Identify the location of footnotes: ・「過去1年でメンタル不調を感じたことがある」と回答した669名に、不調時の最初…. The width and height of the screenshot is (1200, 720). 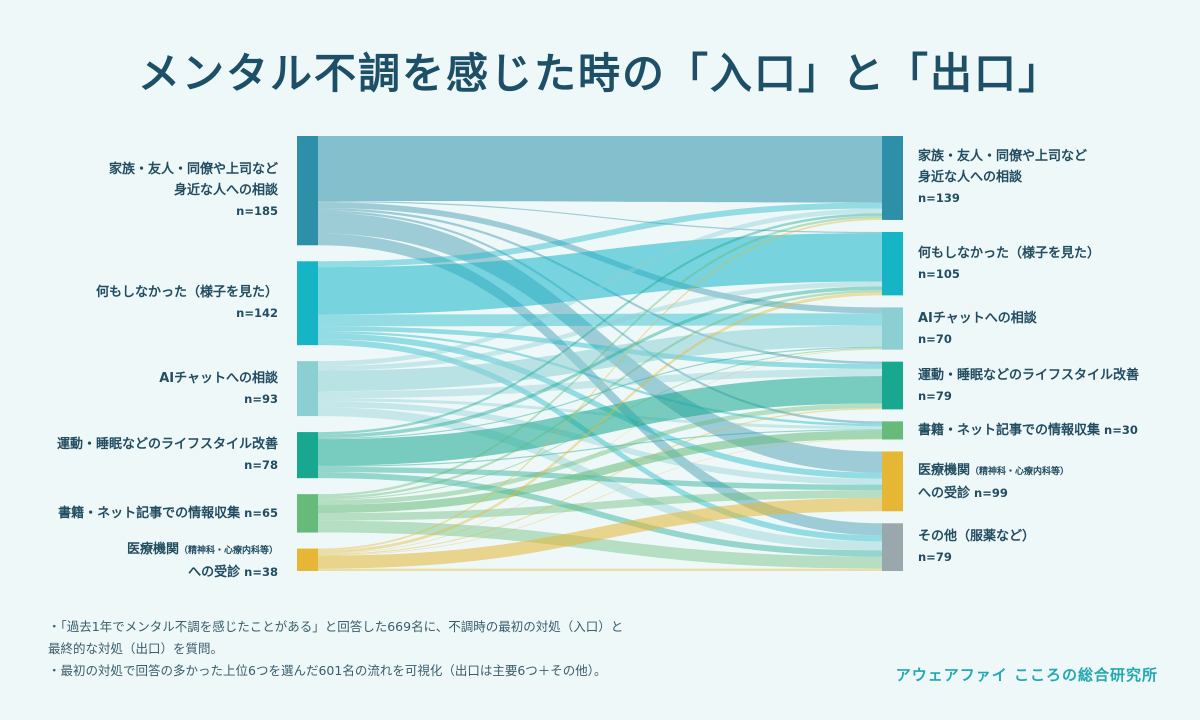
(330, 649).